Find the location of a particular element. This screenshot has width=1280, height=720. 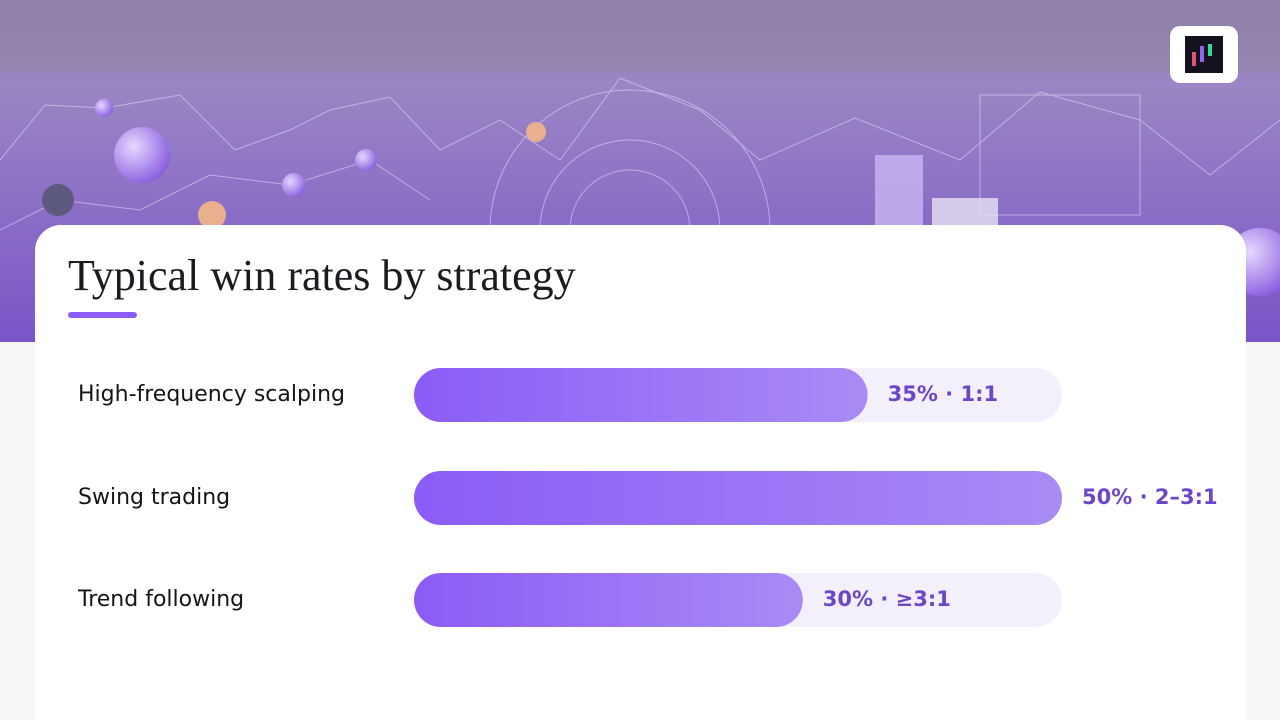

category-label: Trend following is located at coordinates (160, 599).